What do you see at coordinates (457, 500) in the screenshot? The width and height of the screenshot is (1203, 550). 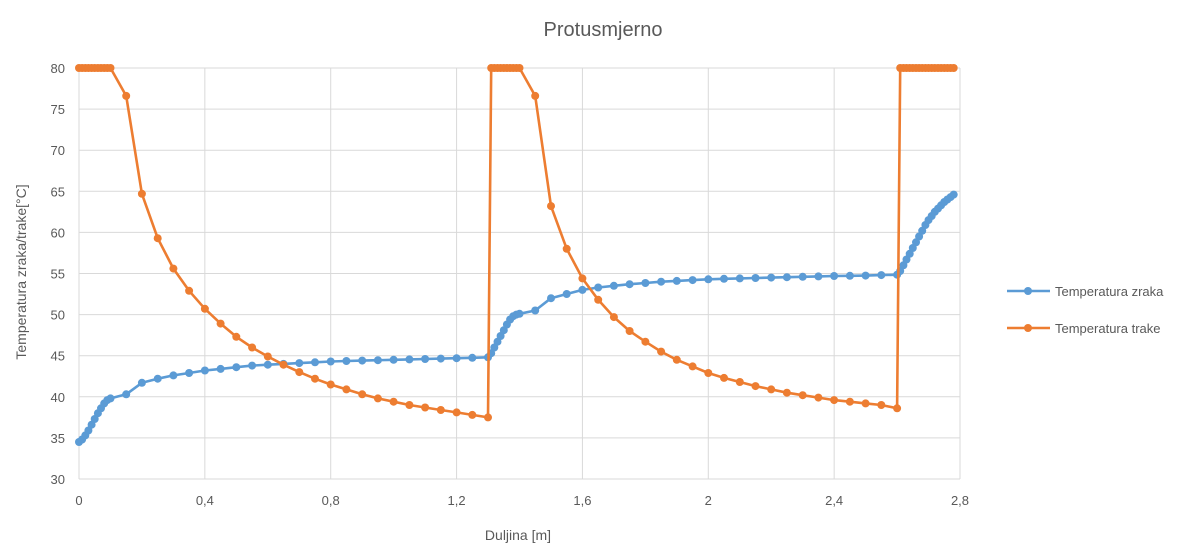 I see `x-tick-label: 1,2` at bounding box center [457, 500].